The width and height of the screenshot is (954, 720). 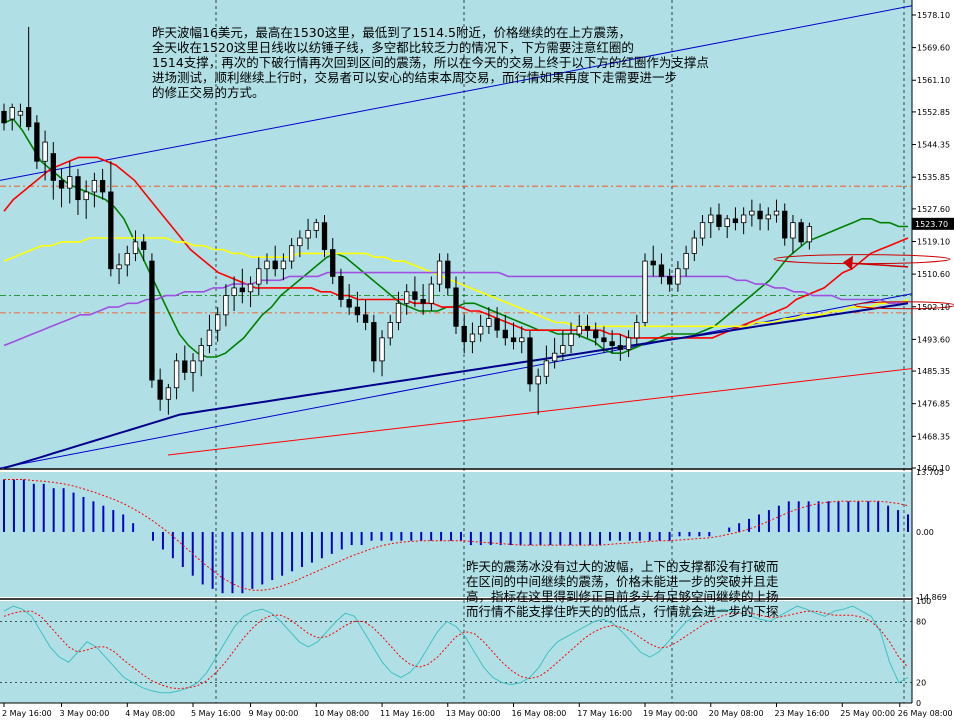 What do you see at coordinates (933, 48) in the screenshot?
I see `y-tick-label: 1569.60` at bounding box center [933, 48].